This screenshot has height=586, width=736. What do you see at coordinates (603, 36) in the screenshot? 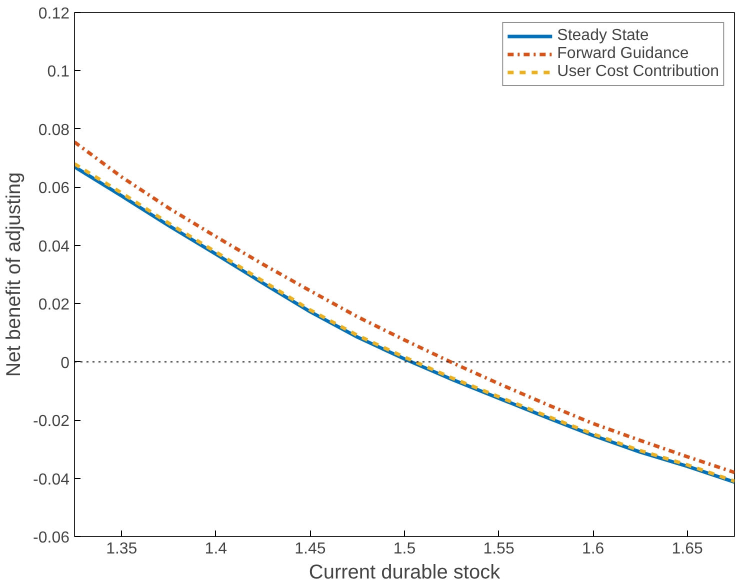
I see `legend-label: Steady State` at bounding box center [603, 36].